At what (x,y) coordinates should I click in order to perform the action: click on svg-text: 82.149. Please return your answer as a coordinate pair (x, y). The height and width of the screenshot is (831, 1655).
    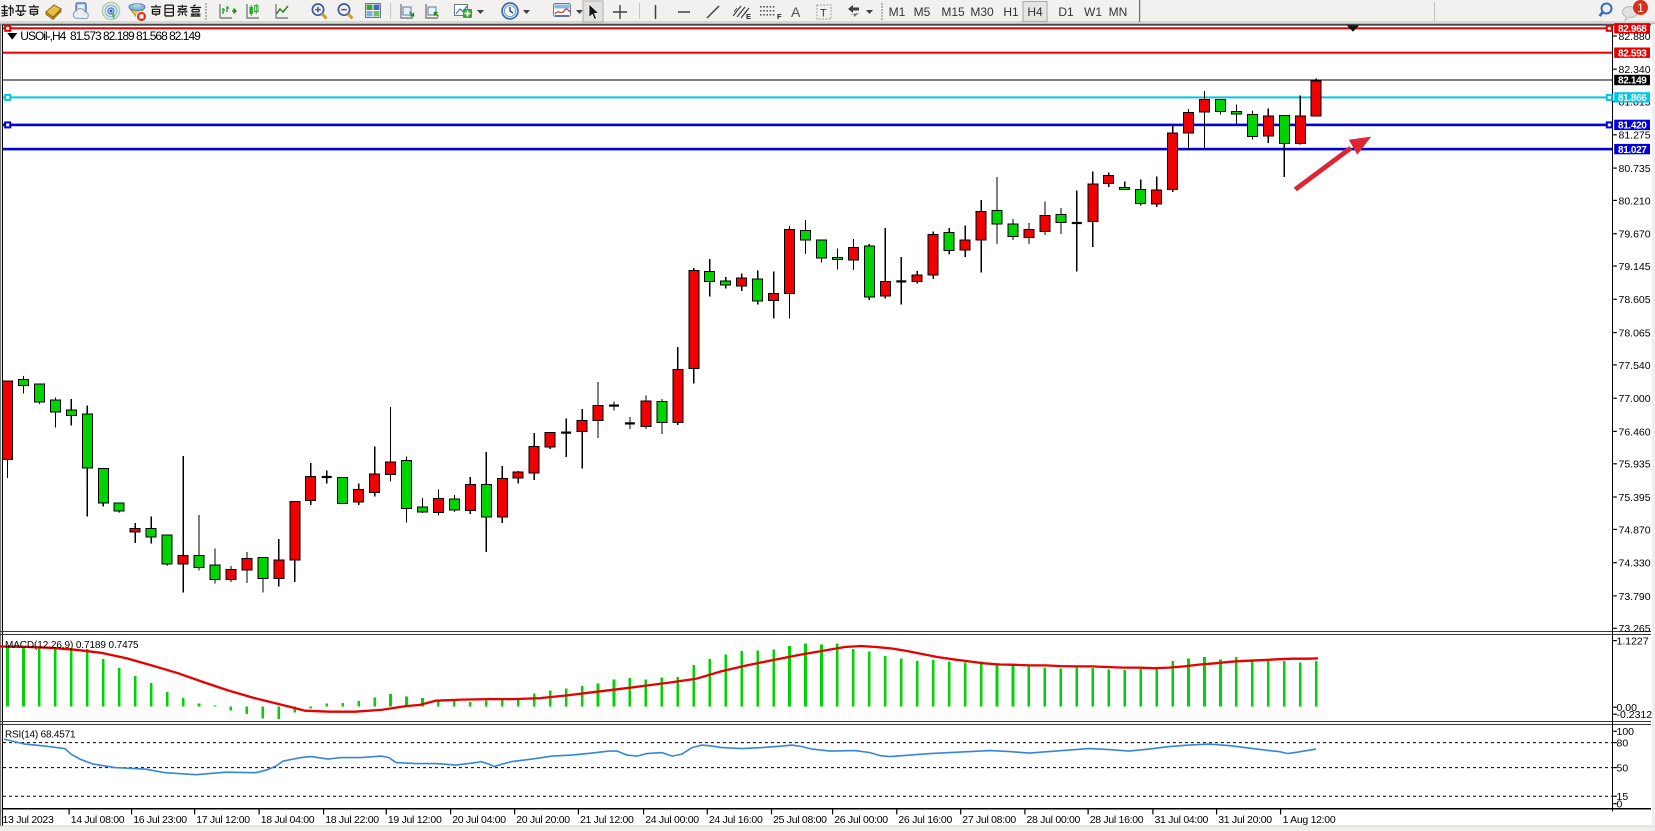
    Looking at the image, I should click on (1632, 81).